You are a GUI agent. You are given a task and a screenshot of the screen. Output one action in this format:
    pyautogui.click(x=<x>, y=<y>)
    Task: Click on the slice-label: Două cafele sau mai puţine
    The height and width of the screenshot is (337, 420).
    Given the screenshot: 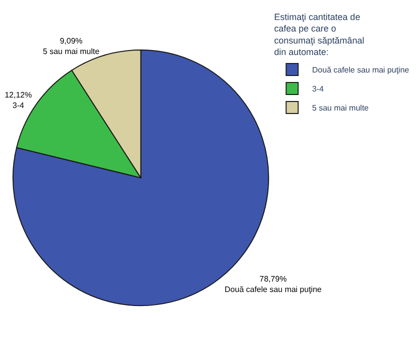 What is the action you would take?
    pyautogui.click(x=273, y=289)
    